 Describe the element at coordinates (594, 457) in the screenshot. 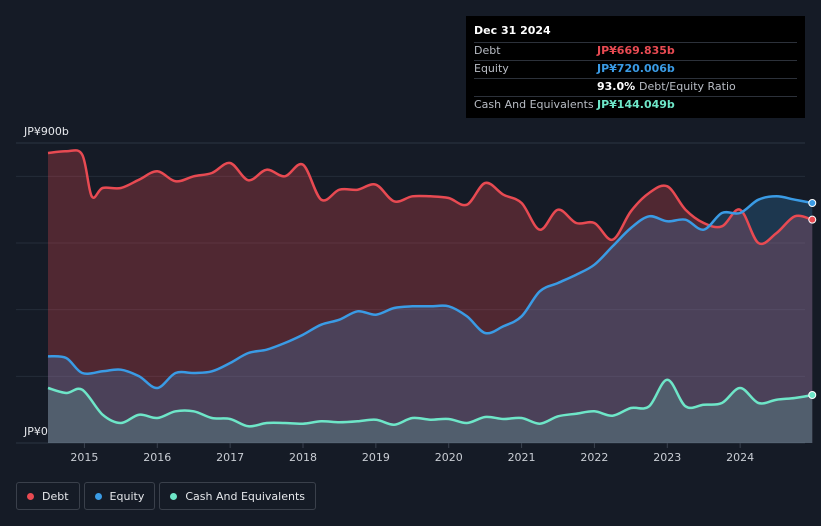

I see `x-tick-label: 2022` at that location.